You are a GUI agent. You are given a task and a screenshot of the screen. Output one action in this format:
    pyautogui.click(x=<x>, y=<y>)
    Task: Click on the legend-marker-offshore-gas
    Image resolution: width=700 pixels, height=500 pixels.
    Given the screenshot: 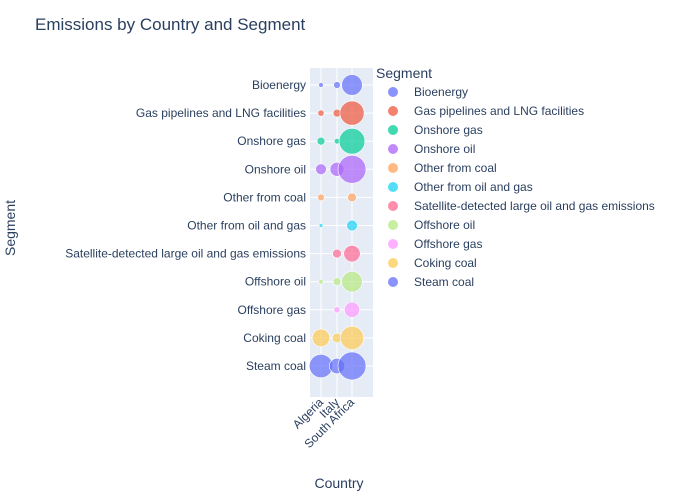 What is the action you would take?
    pyautogui.click(x=393, y=244)
    